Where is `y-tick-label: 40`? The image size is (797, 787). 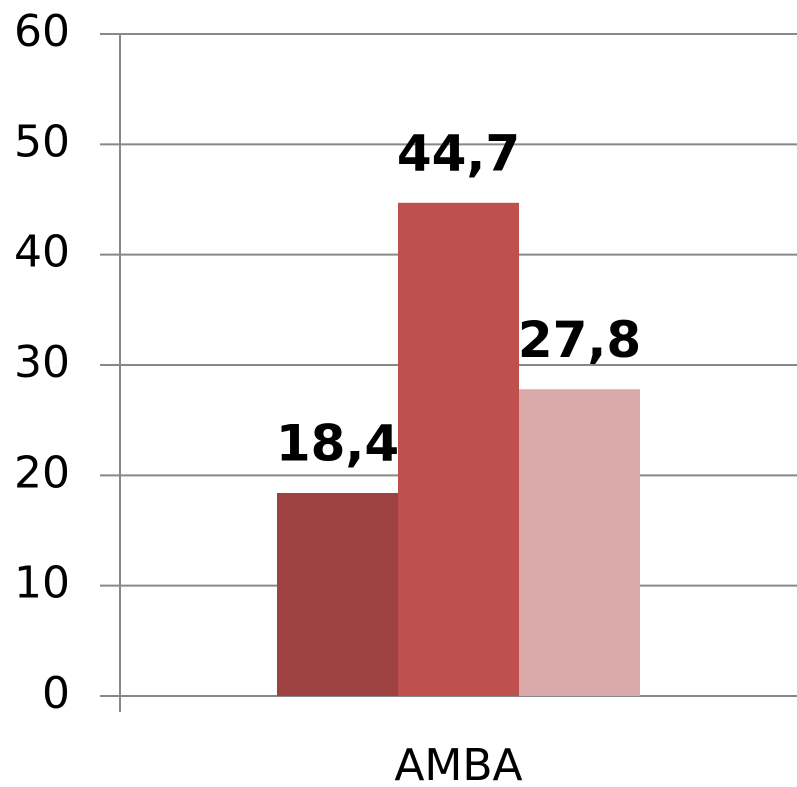 y-tick-label: 40 is located at coordinates (42, 252).